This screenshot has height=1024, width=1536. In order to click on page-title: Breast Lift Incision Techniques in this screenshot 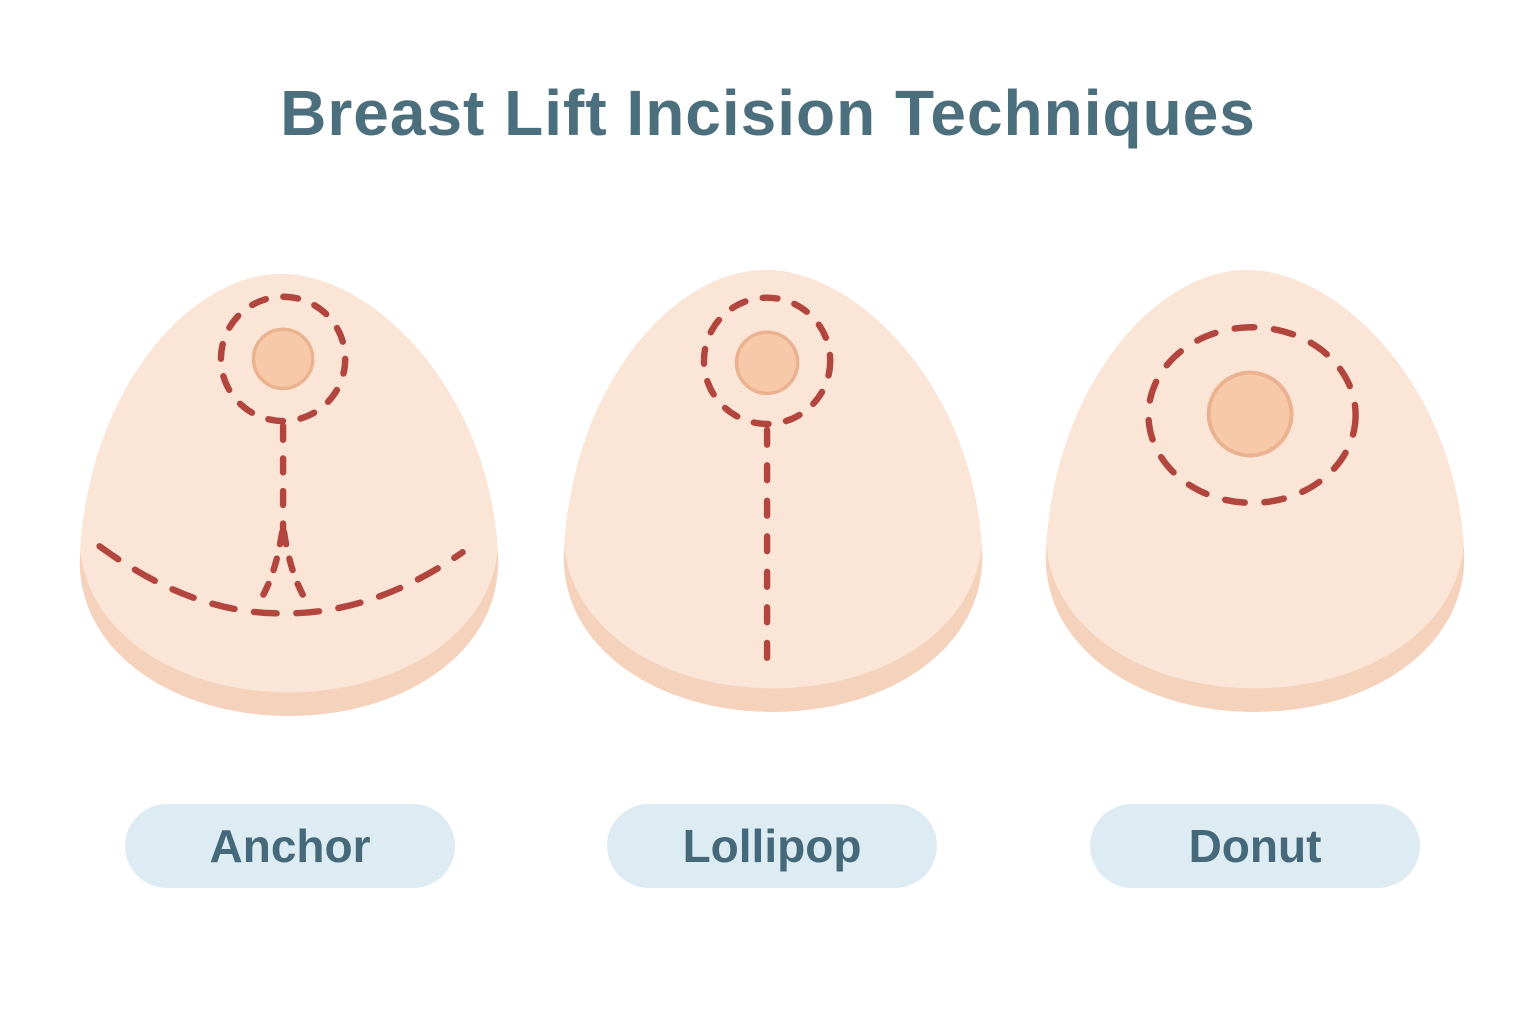, I will do `click(768, 113)`.